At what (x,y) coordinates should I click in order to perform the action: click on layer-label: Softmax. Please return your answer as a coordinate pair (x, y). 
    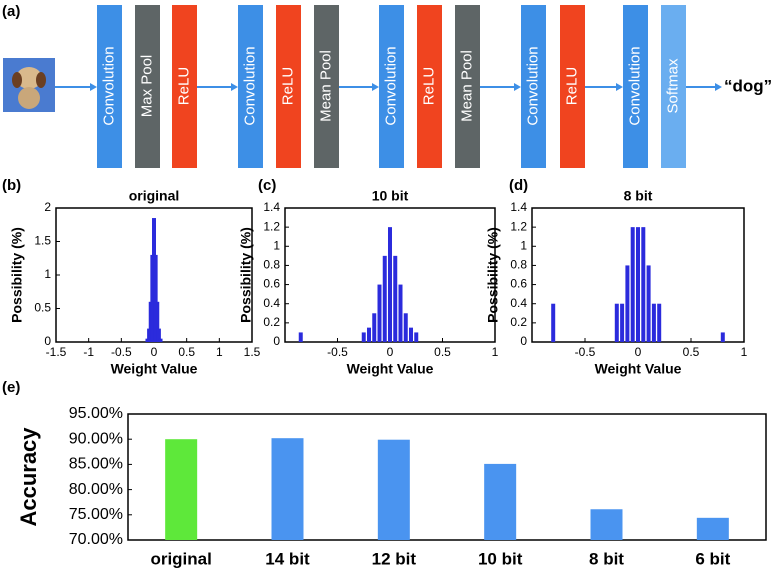
    Looking at the image, I should click on (672, 86).